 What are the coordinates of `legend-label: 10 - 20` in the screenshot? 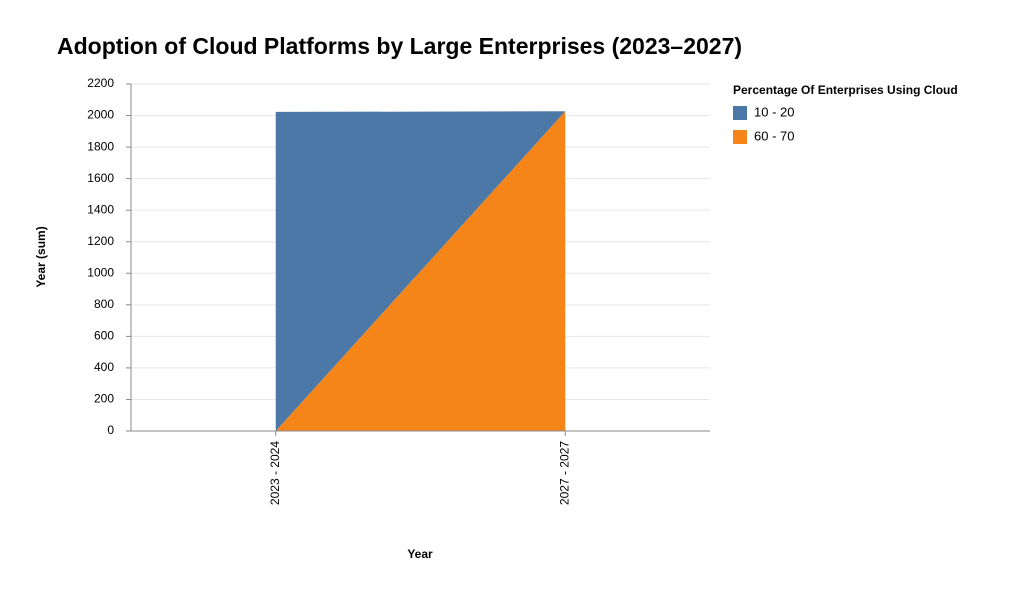 It's located at (774, 111).